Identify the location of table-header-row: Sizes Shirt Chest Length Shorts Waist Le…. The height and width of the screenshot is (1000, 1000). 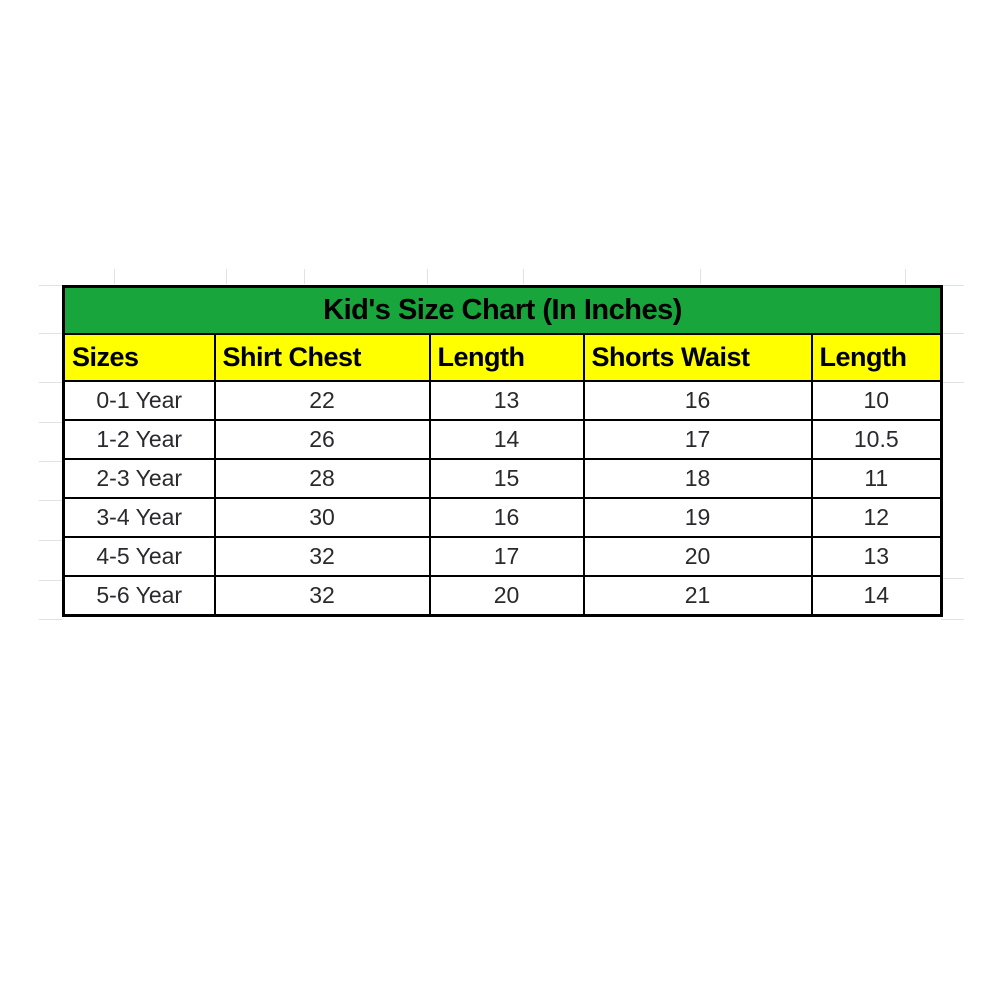
(502, 357).